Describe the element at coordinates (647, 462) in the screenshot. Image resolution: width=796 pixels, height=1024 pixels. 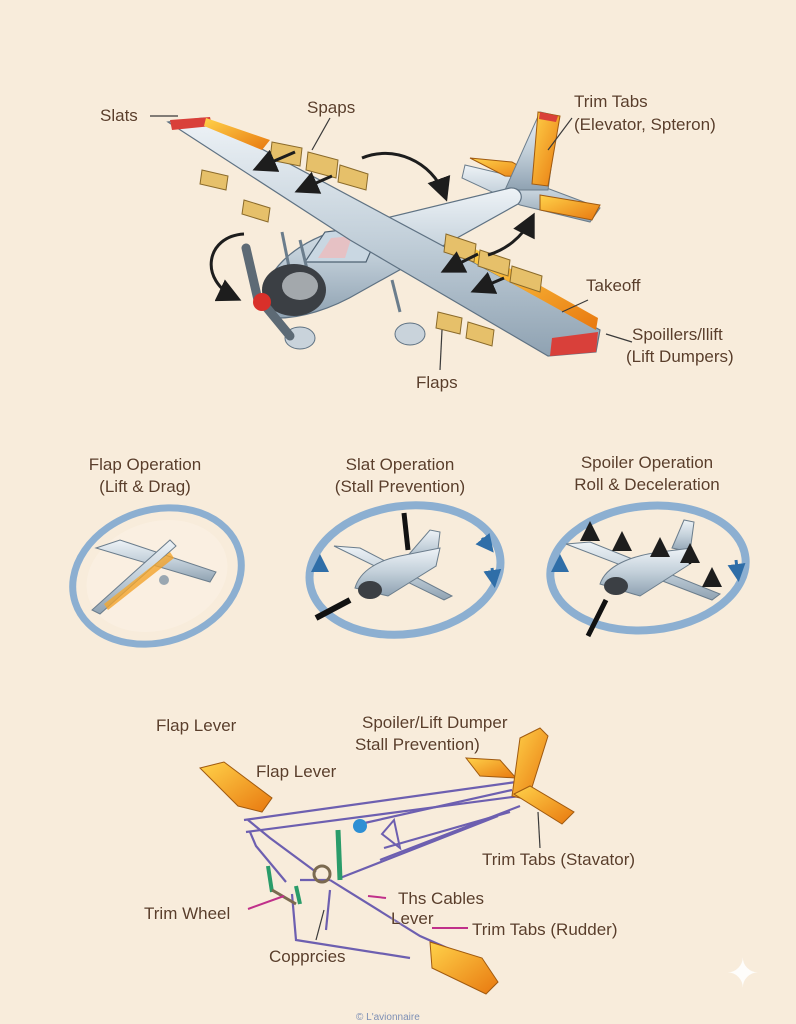
I see `spoiler-operation-title: Spoiler Operation` at that location.